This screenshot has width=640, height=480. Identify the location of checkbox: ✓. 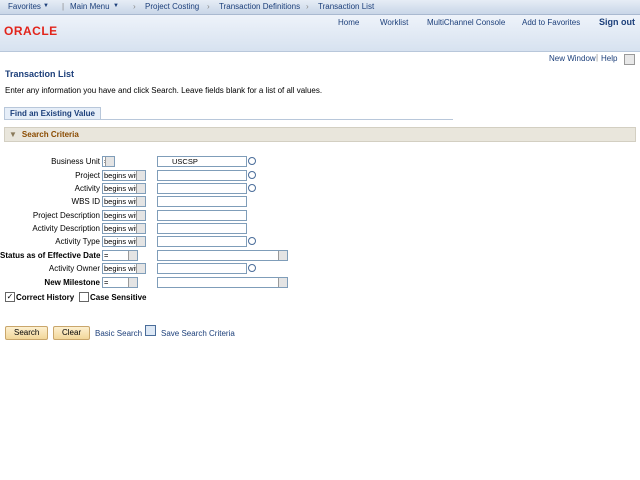
(10, 297).